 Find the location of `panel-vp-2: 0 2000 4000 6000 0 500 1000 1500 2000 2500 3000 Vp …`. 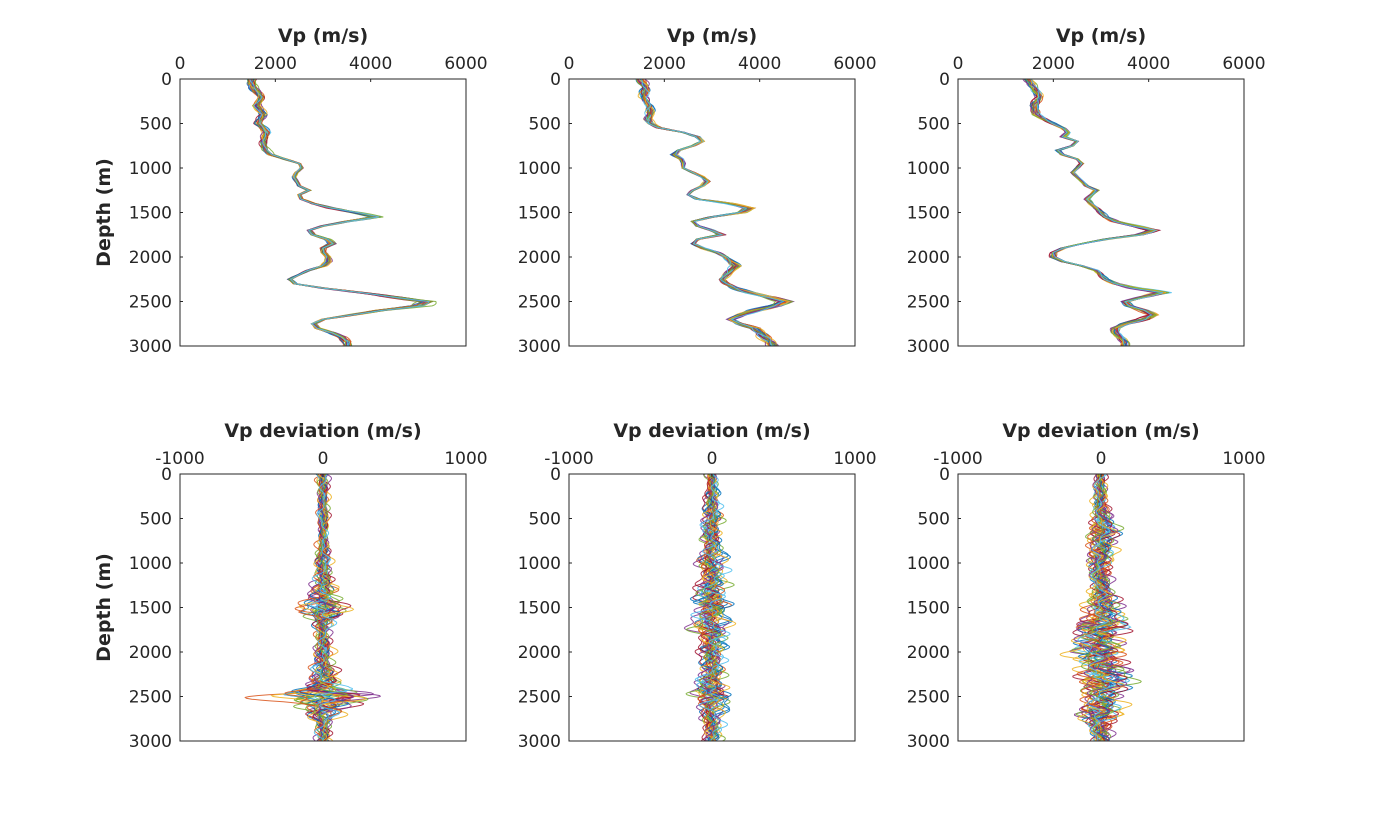

panel-vp-2: 0 2000 4000 6000 0 500 1000 1500 2000 2500 3000 Vp … is located at coordinates (697, 191).